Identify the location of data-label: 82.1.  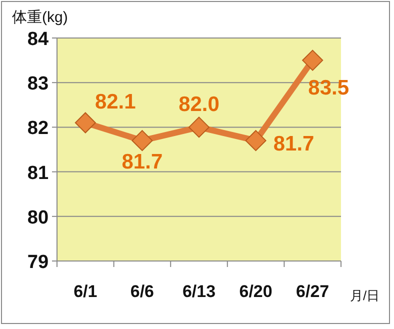
(115, 102).